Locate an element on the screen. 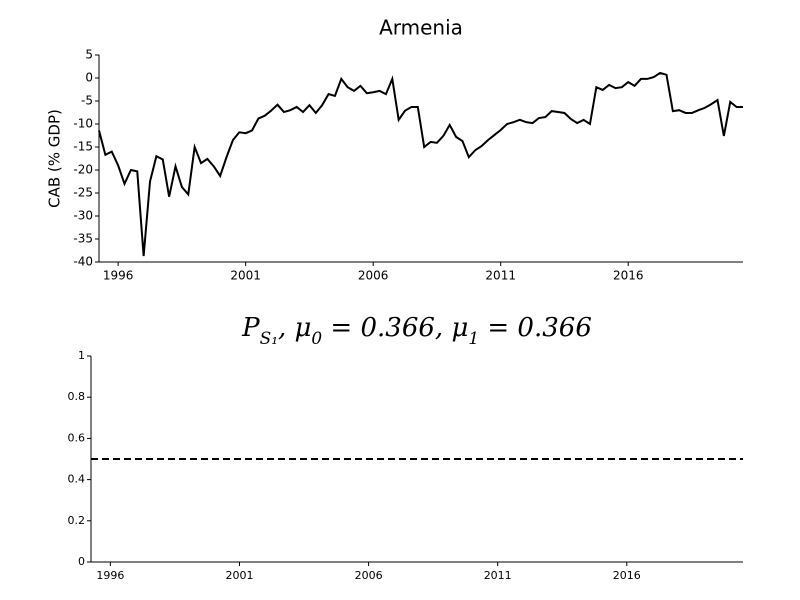 The width and height of the screenshot is (800, 600). y-tick-label: 5 is located at coordinates (89, 55).